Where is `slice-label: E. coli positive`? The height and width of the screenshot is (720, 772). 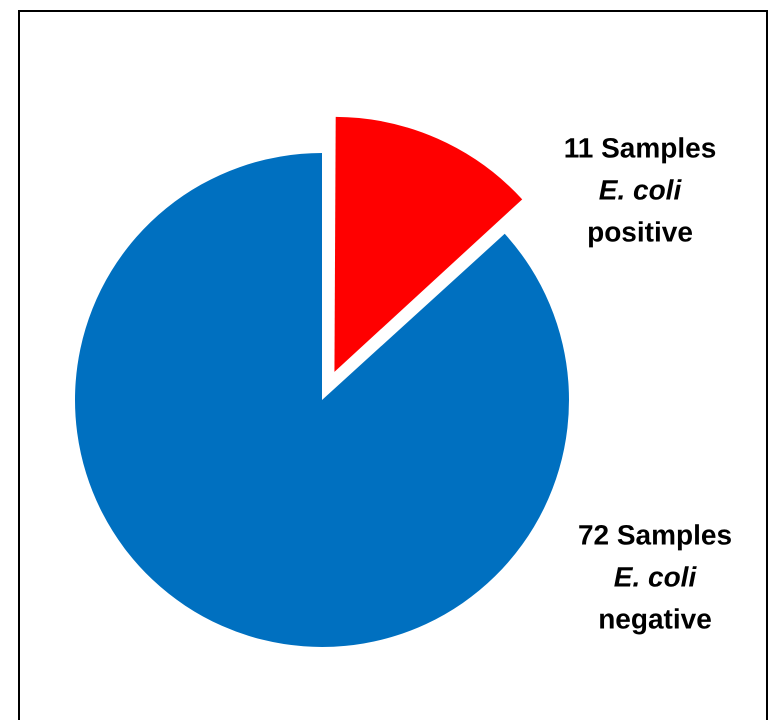 slice-label: E. coli positive is located at coordinates (640, 211).